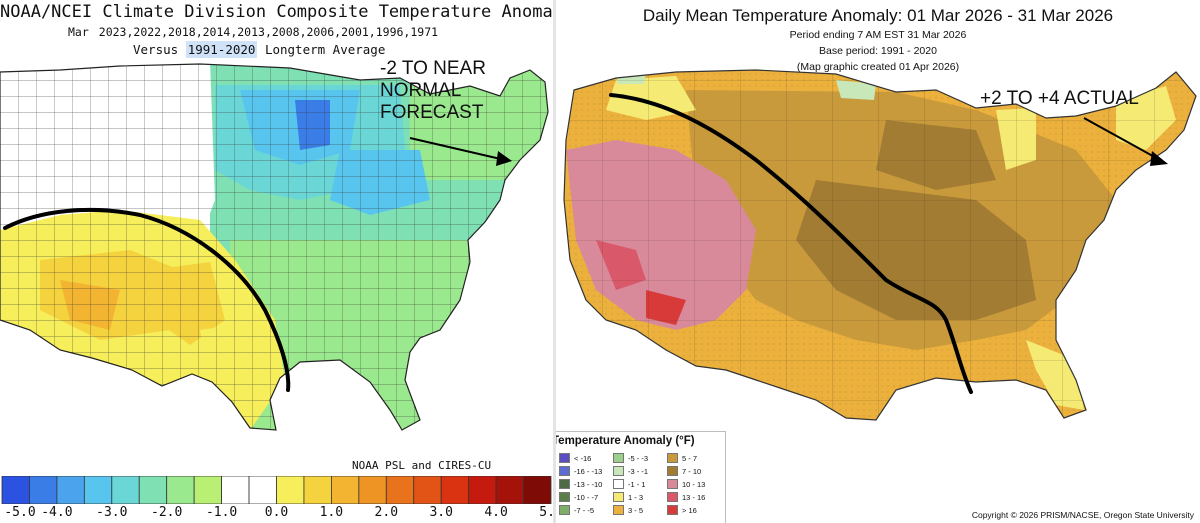 The image size is (1200, 523). What do you see at coordinates (588, 471) in the screenshot?
I see `legend-label: -16 - -13` at bounding box center [588, 471].